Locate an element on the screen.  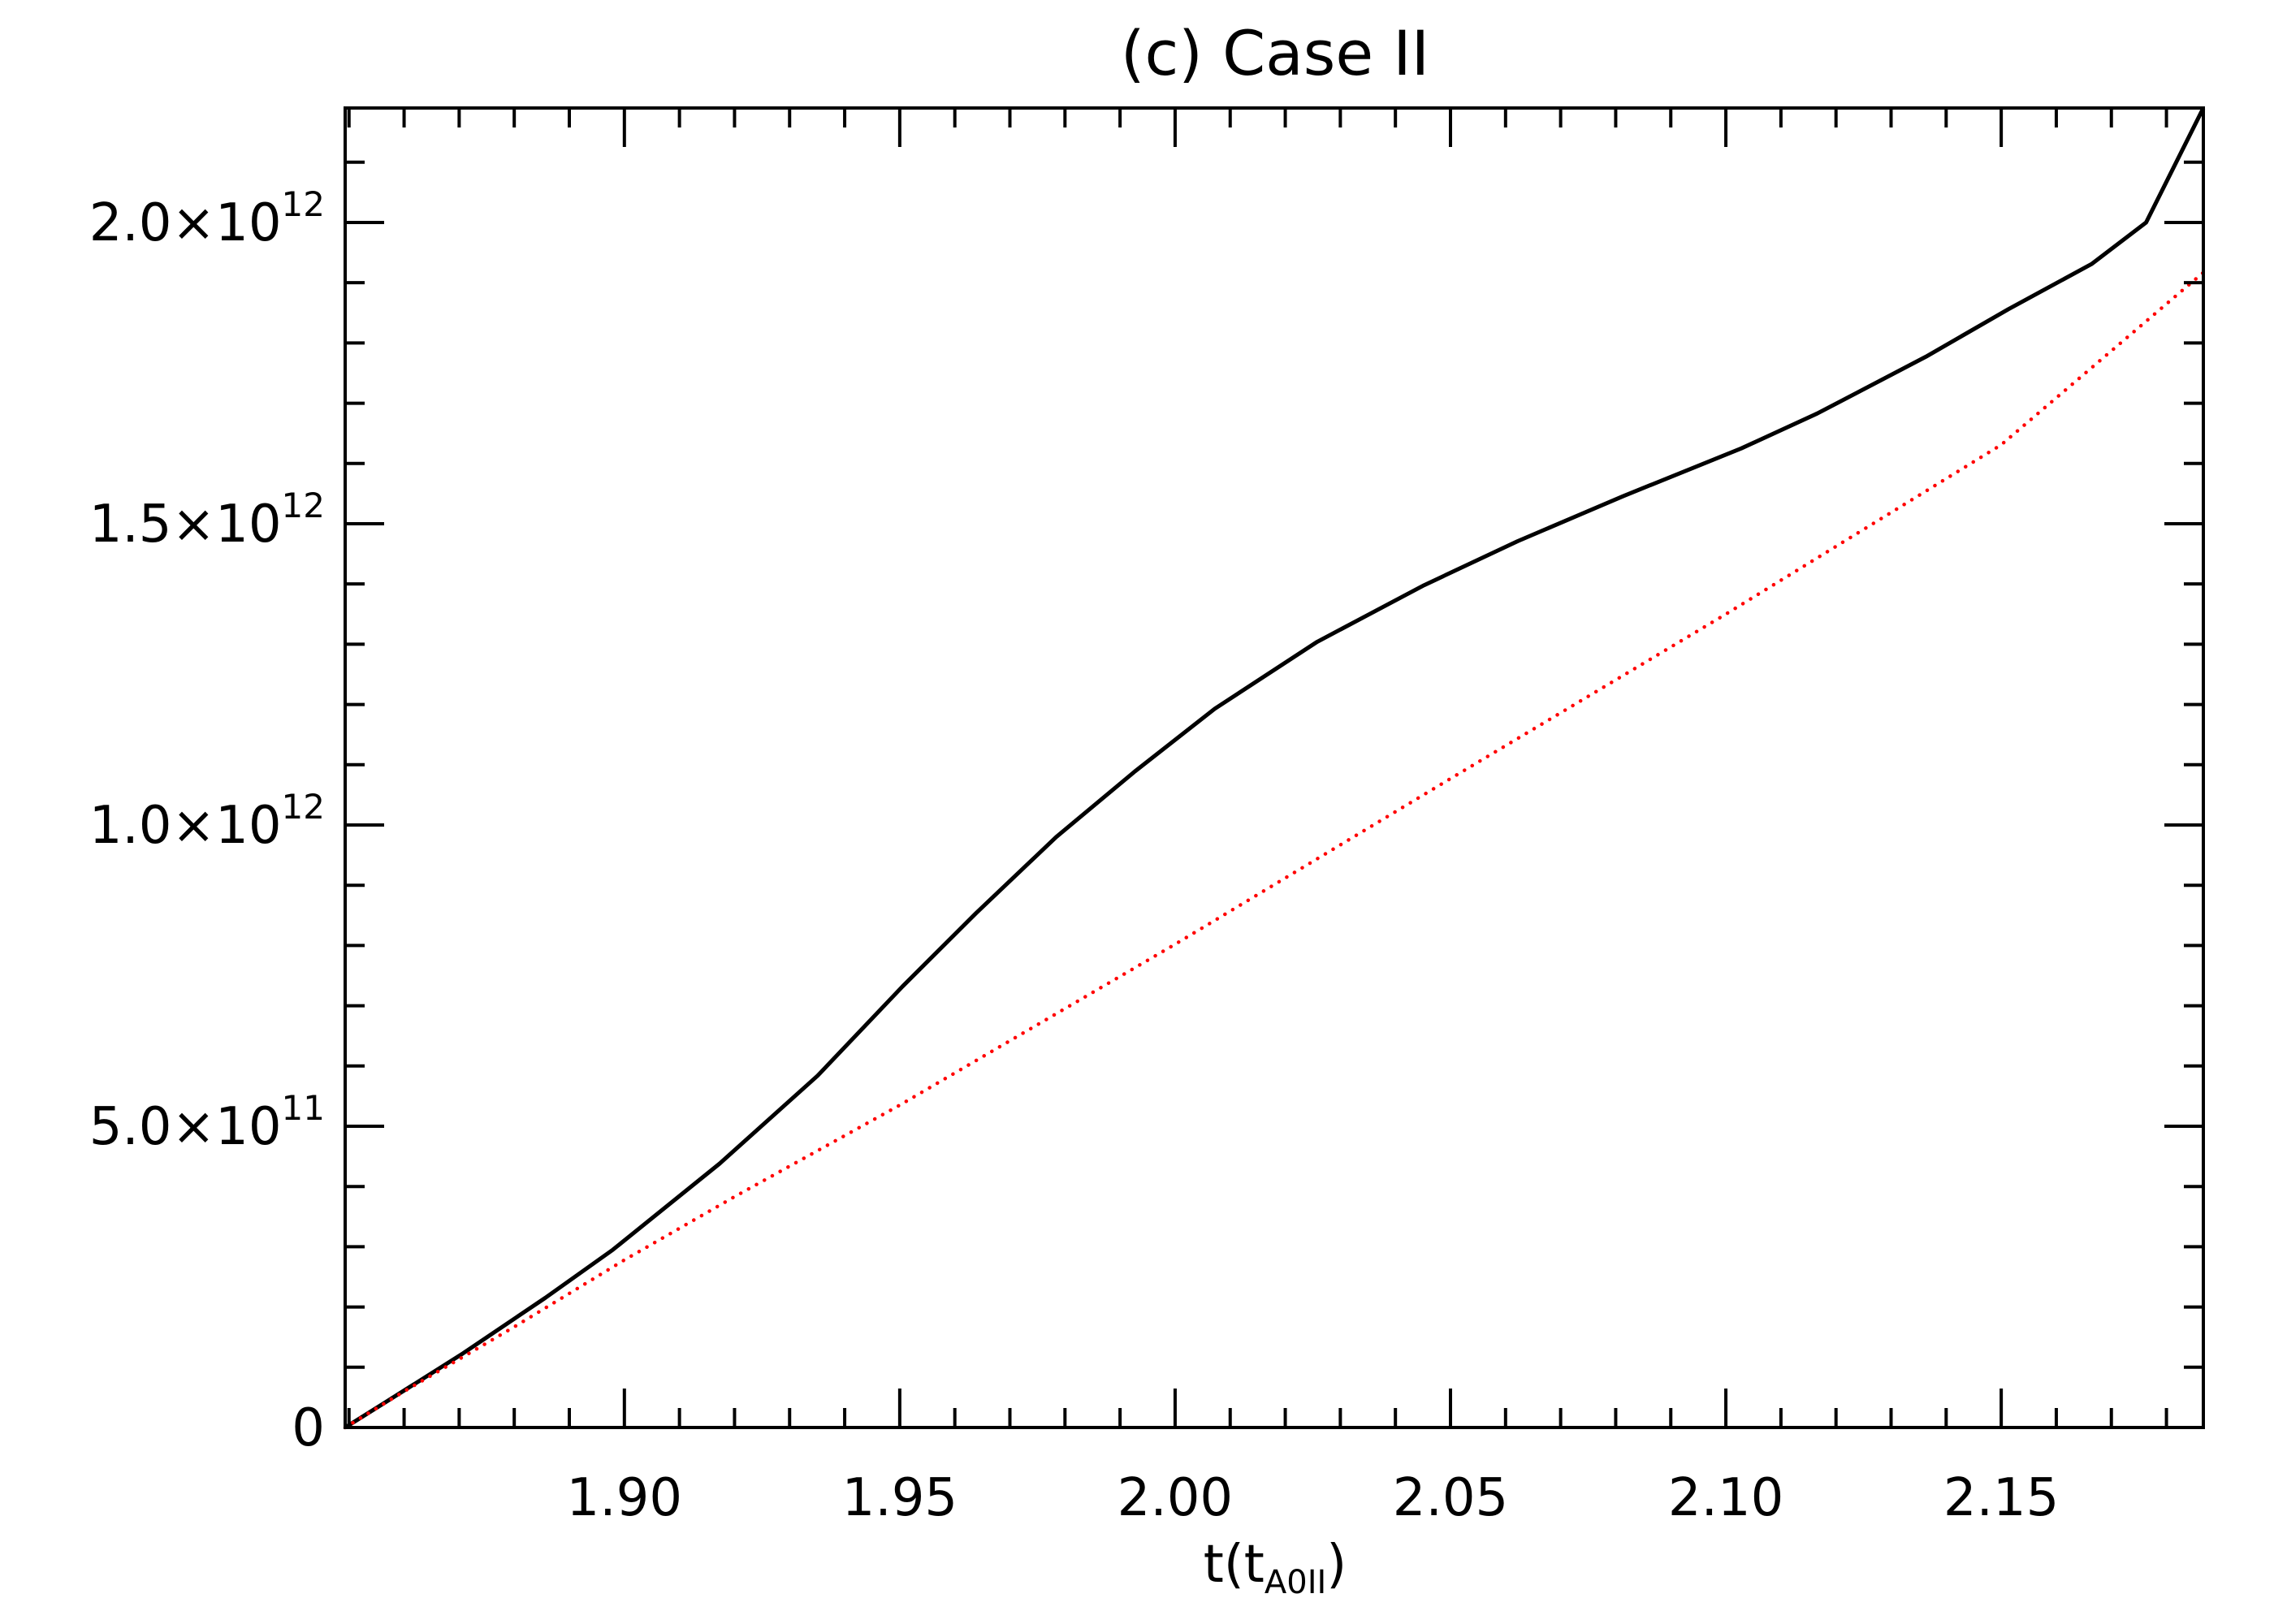
y-tick-label: 1.0×10¹² is located at coordinates (207, 822).